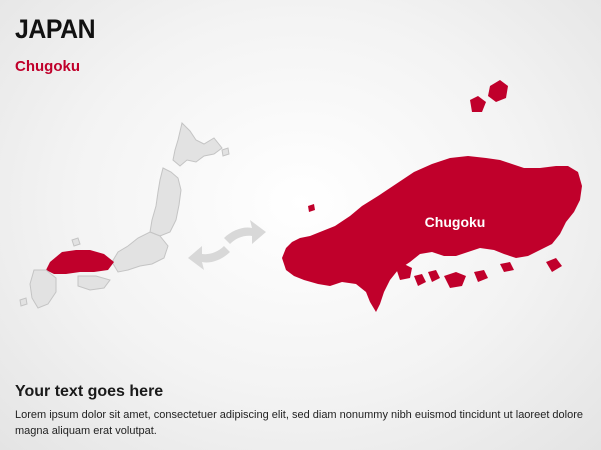 This screenshot has width=601, height=450. Describe the element at coordinates (165, 202) in the screenshot. I see `honshu-north-shape` at that location.